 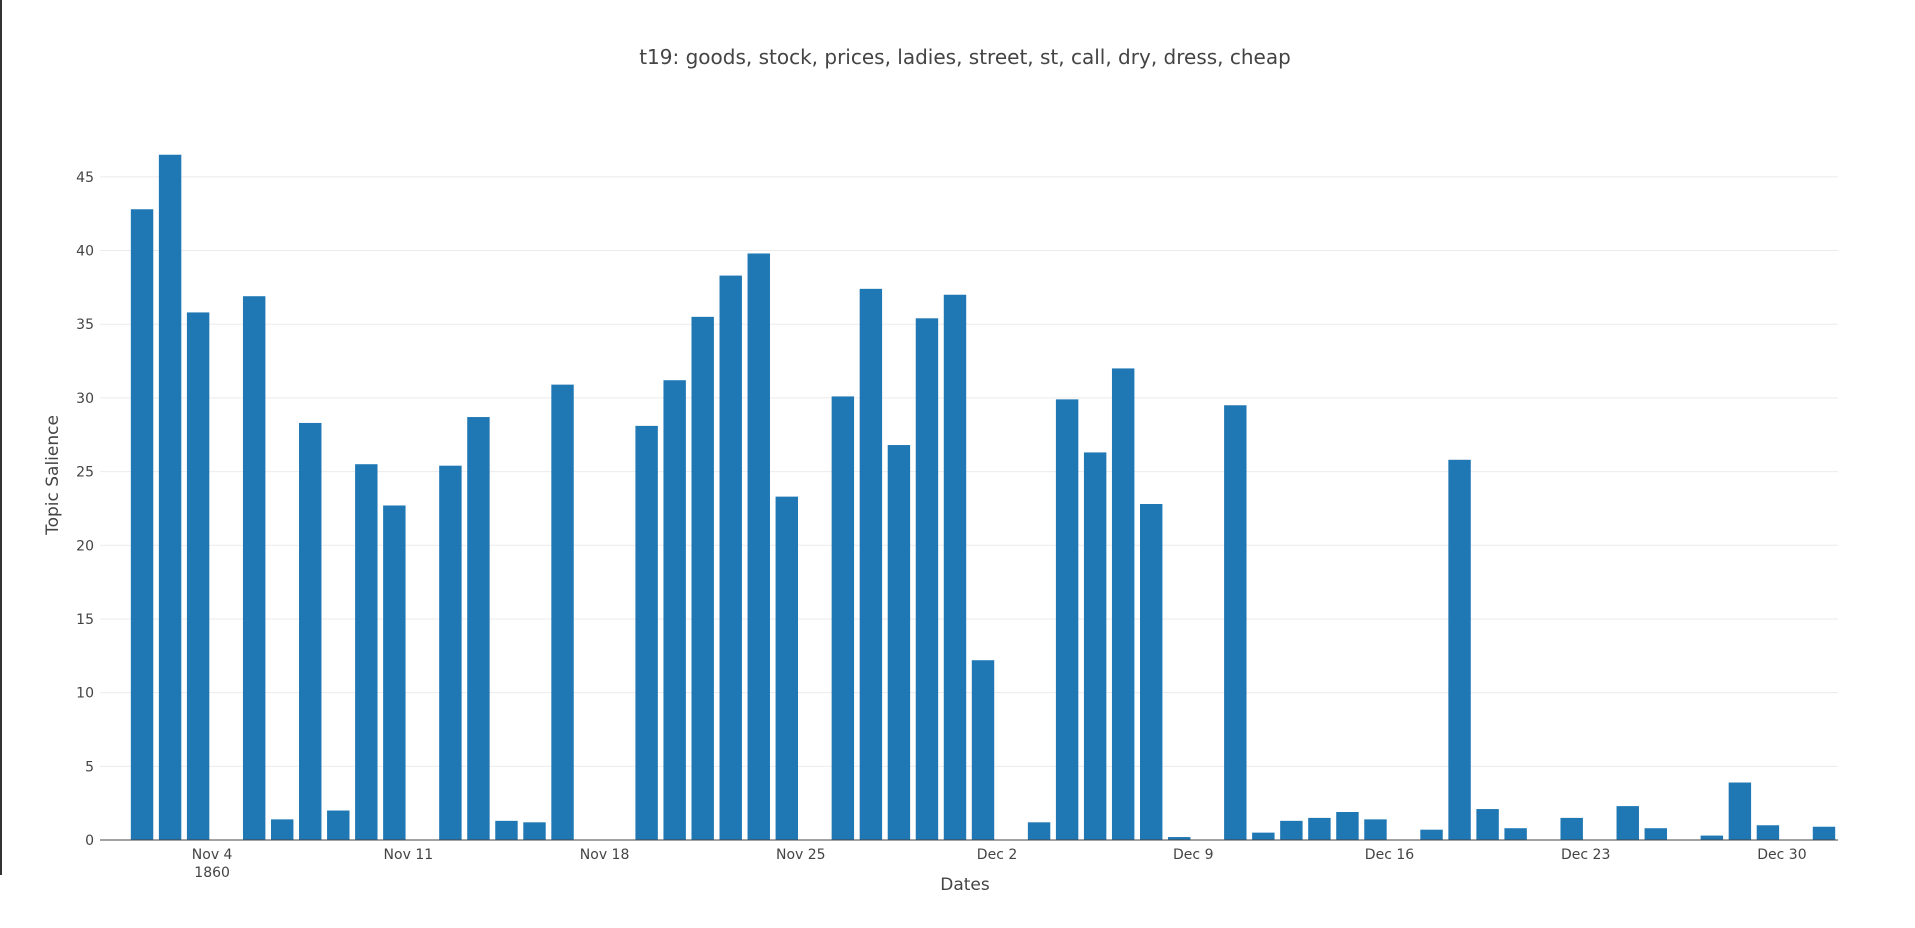 I want to click on y-tick-label: 10, so click(x=85, y=694).